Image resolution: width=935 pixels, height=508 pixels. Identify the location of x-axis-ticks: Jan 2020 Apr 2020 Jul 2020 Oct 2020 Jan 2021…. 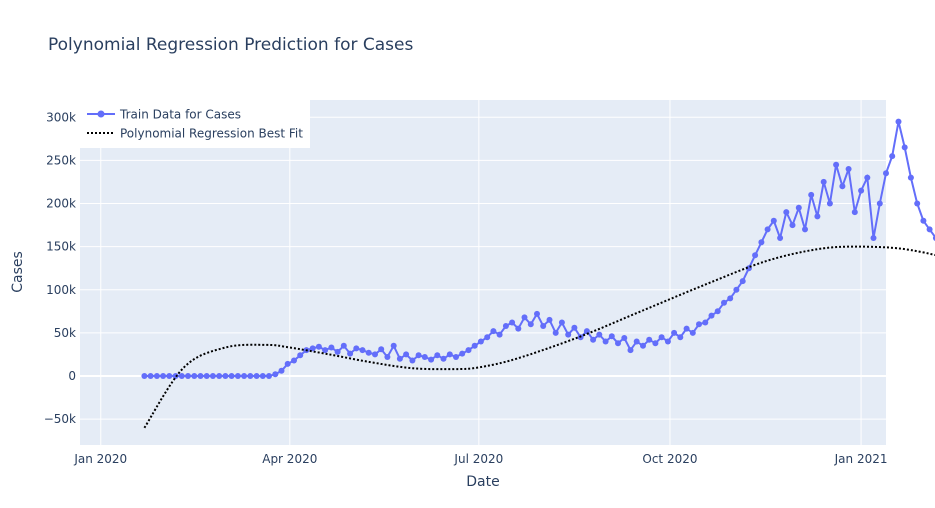
(504, 459).